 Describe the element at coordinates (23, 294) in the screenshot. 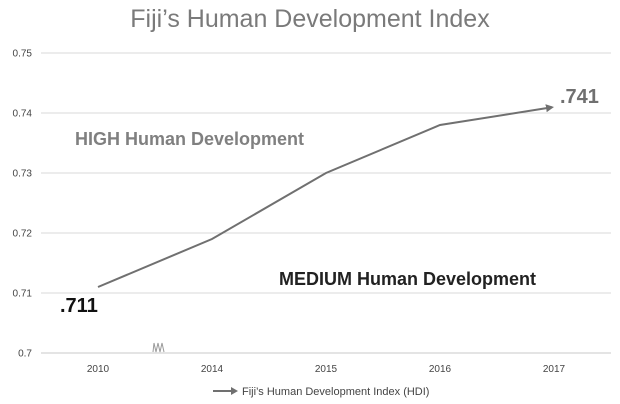

I see `y-tick-label: 0.71` at that location.